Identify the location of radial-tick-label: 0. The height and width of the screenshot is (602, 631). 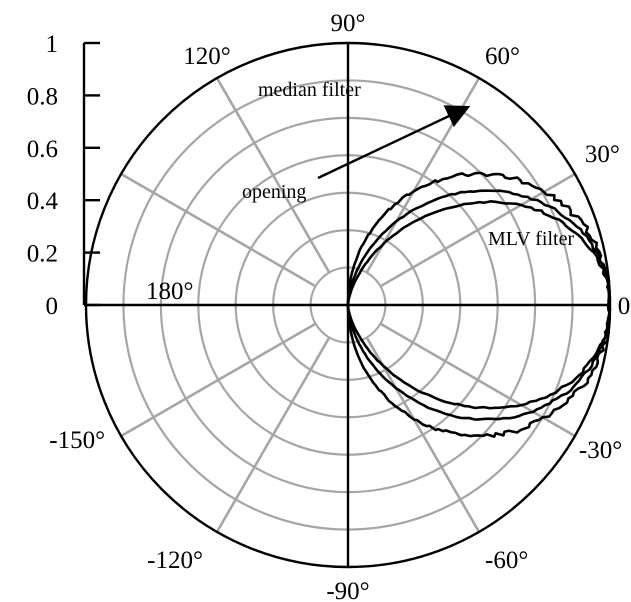
(52, 306).